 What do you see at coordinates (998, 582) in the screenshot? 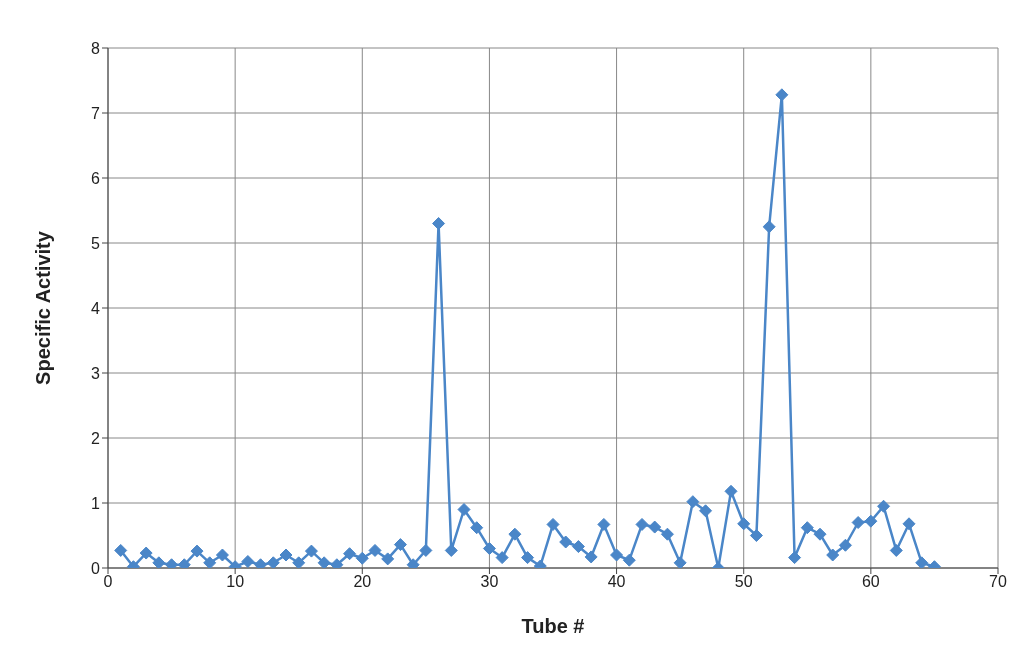
I see `x-tick-label: 70` at bounding box center [998, 582].